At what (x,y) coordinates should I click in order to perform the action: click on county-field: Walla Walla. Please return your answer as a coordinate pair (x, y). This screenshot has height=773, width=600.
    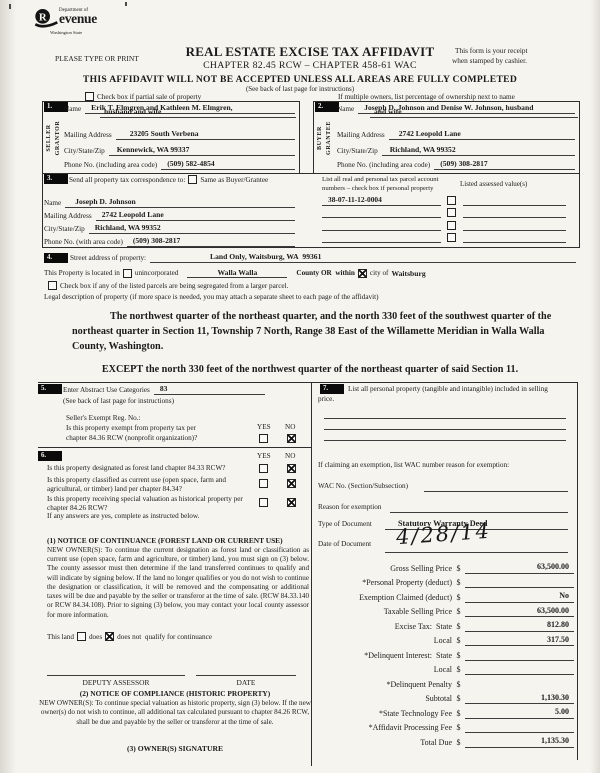
    Looking at the image, I should click on (237, 273).